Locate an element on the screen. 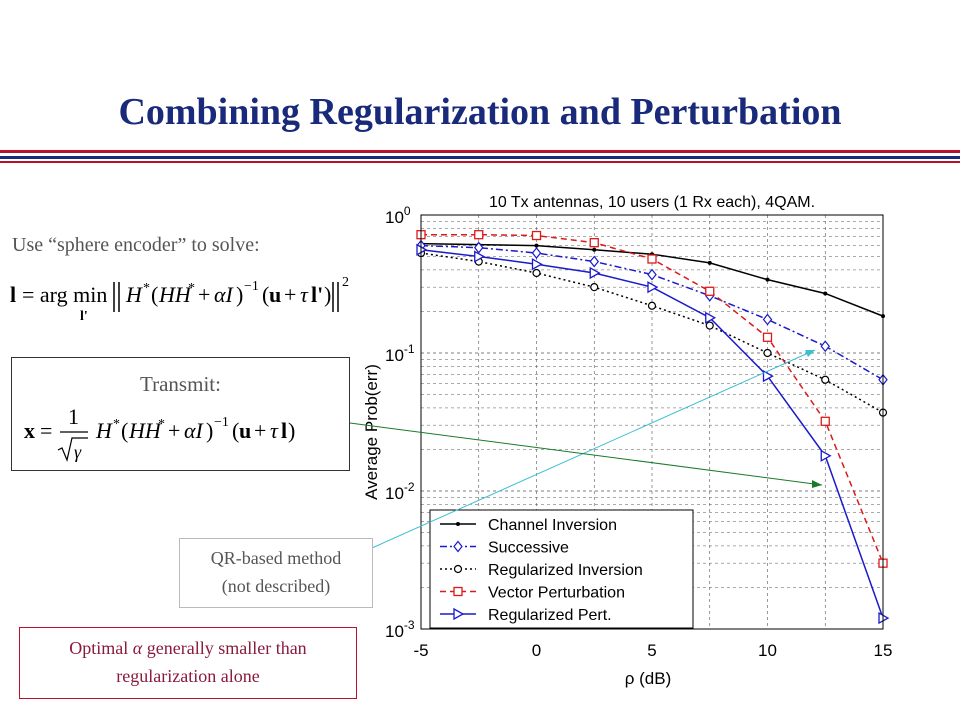 This screenshot has height=720, width=960. svg-text: x is located at coordinates (29, 430).